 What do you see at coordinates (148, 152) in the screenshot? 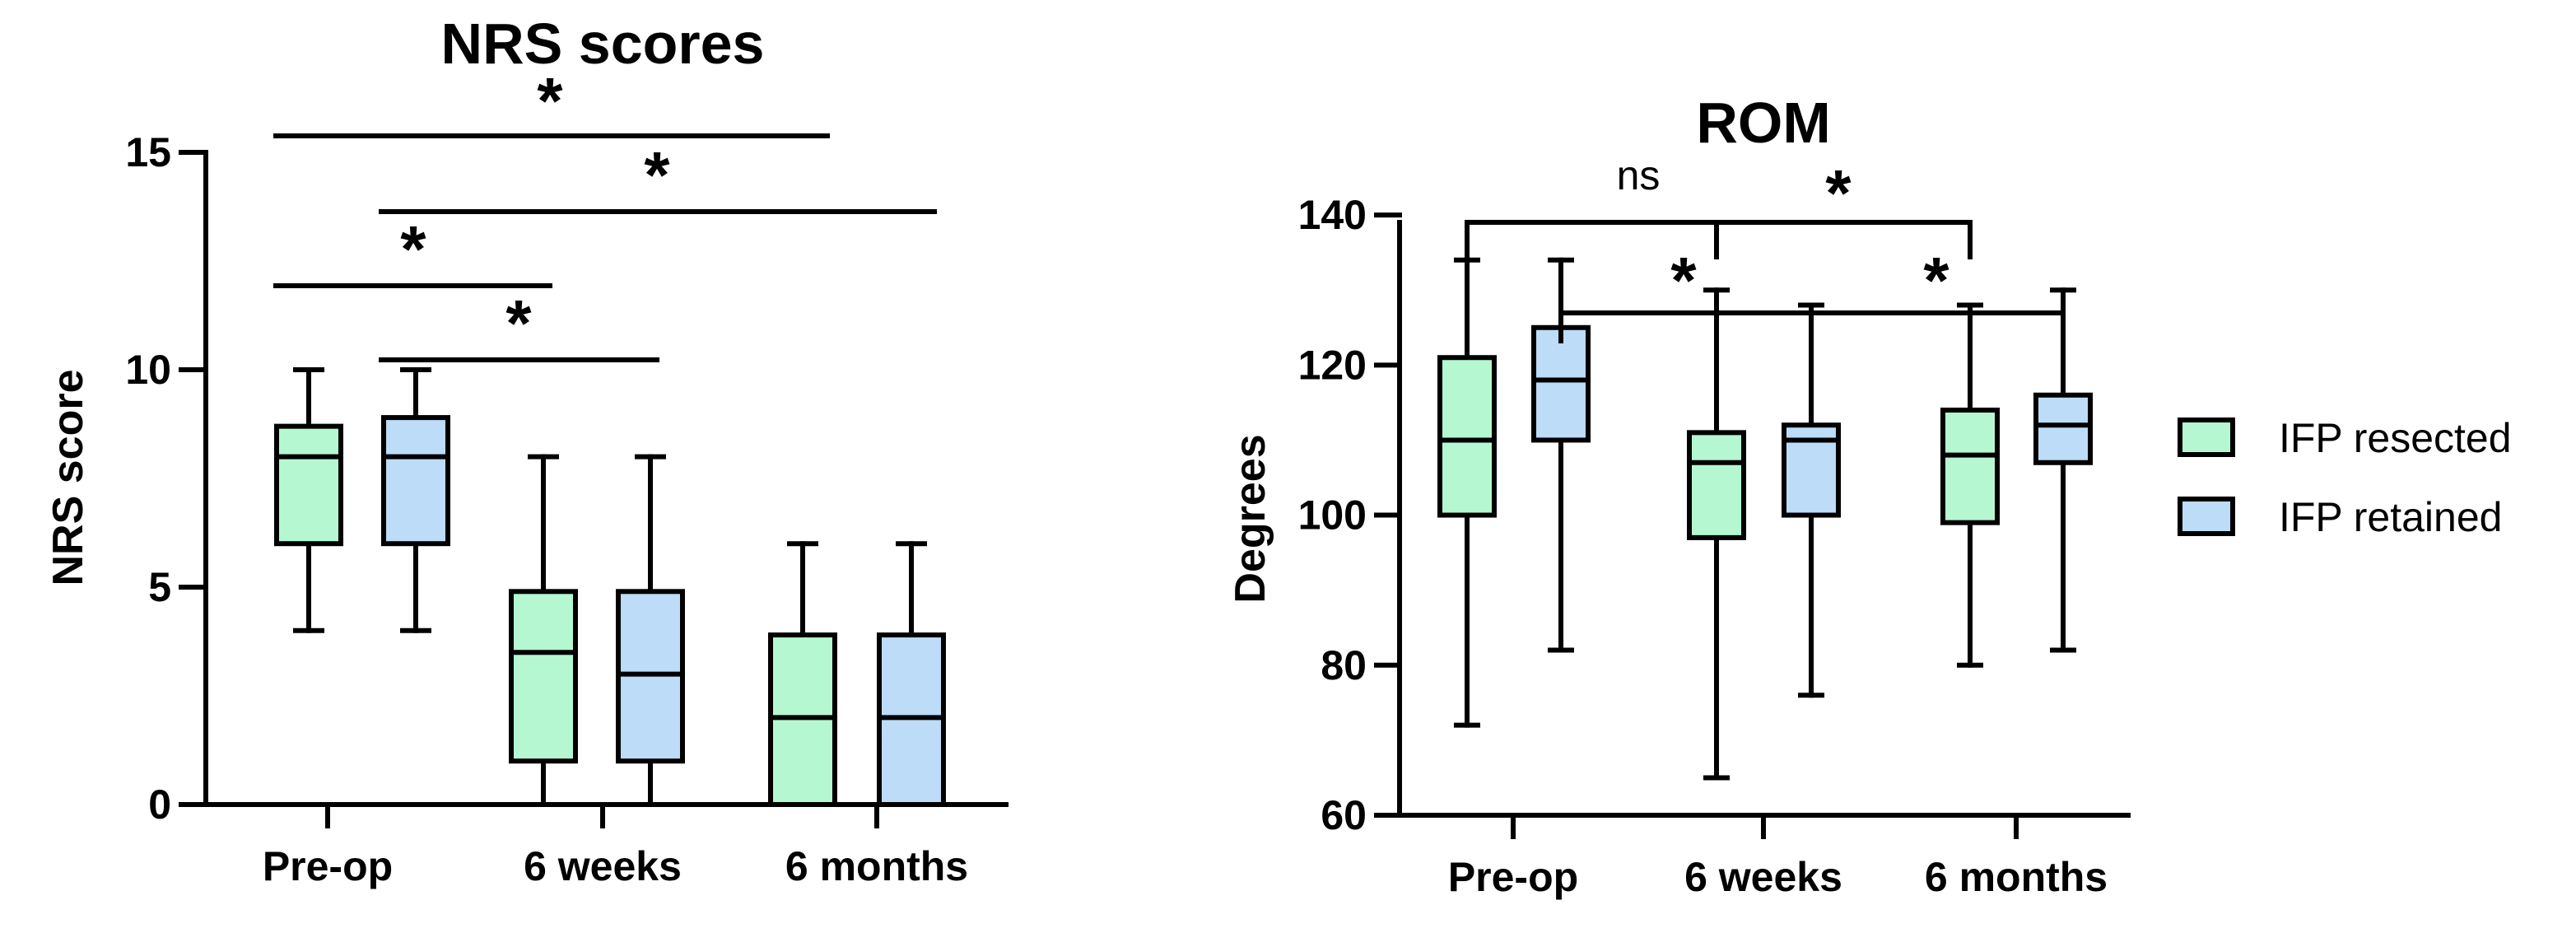
I see `nrs-y-tick-label: 15` at bounding box center [148, 152].